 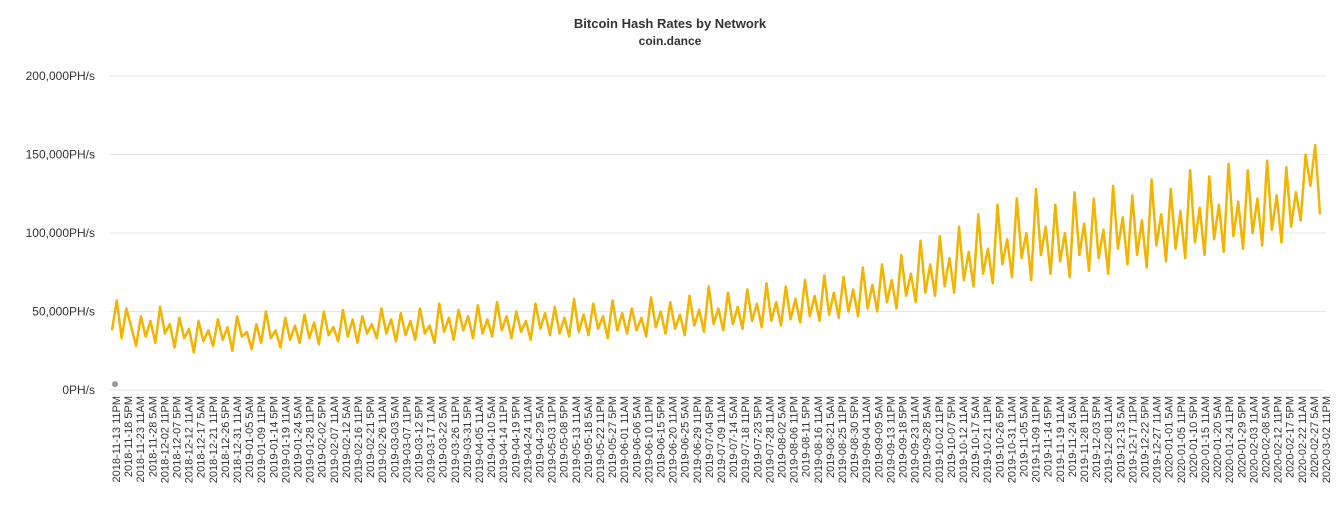 I want to click on x-tick-label: 2019-10-12 11AM, so click(x=964, y=439).